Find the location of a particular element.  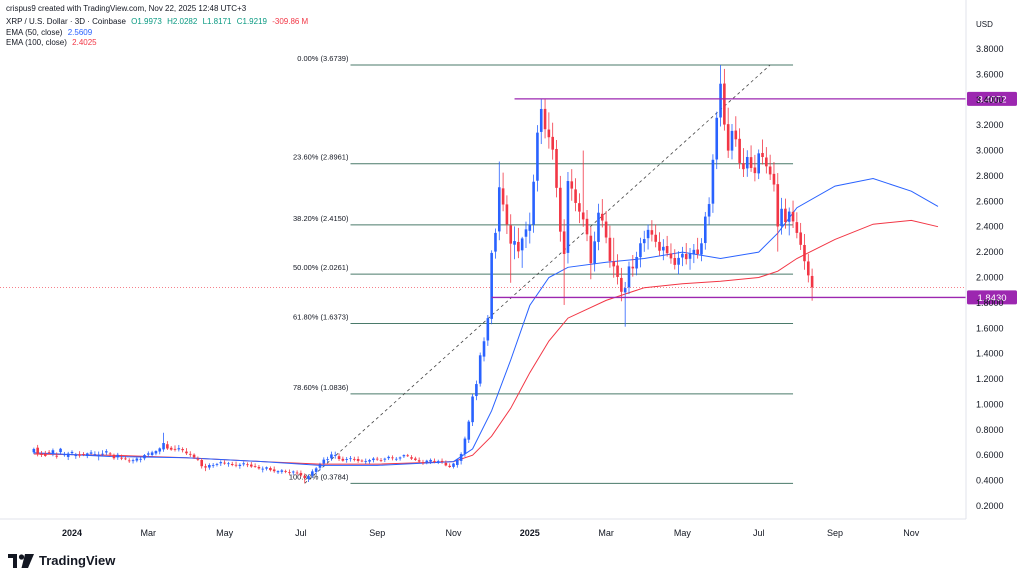

ema50-row: EMA (50, close) 2.5609 is located at coordinates (158, 33).